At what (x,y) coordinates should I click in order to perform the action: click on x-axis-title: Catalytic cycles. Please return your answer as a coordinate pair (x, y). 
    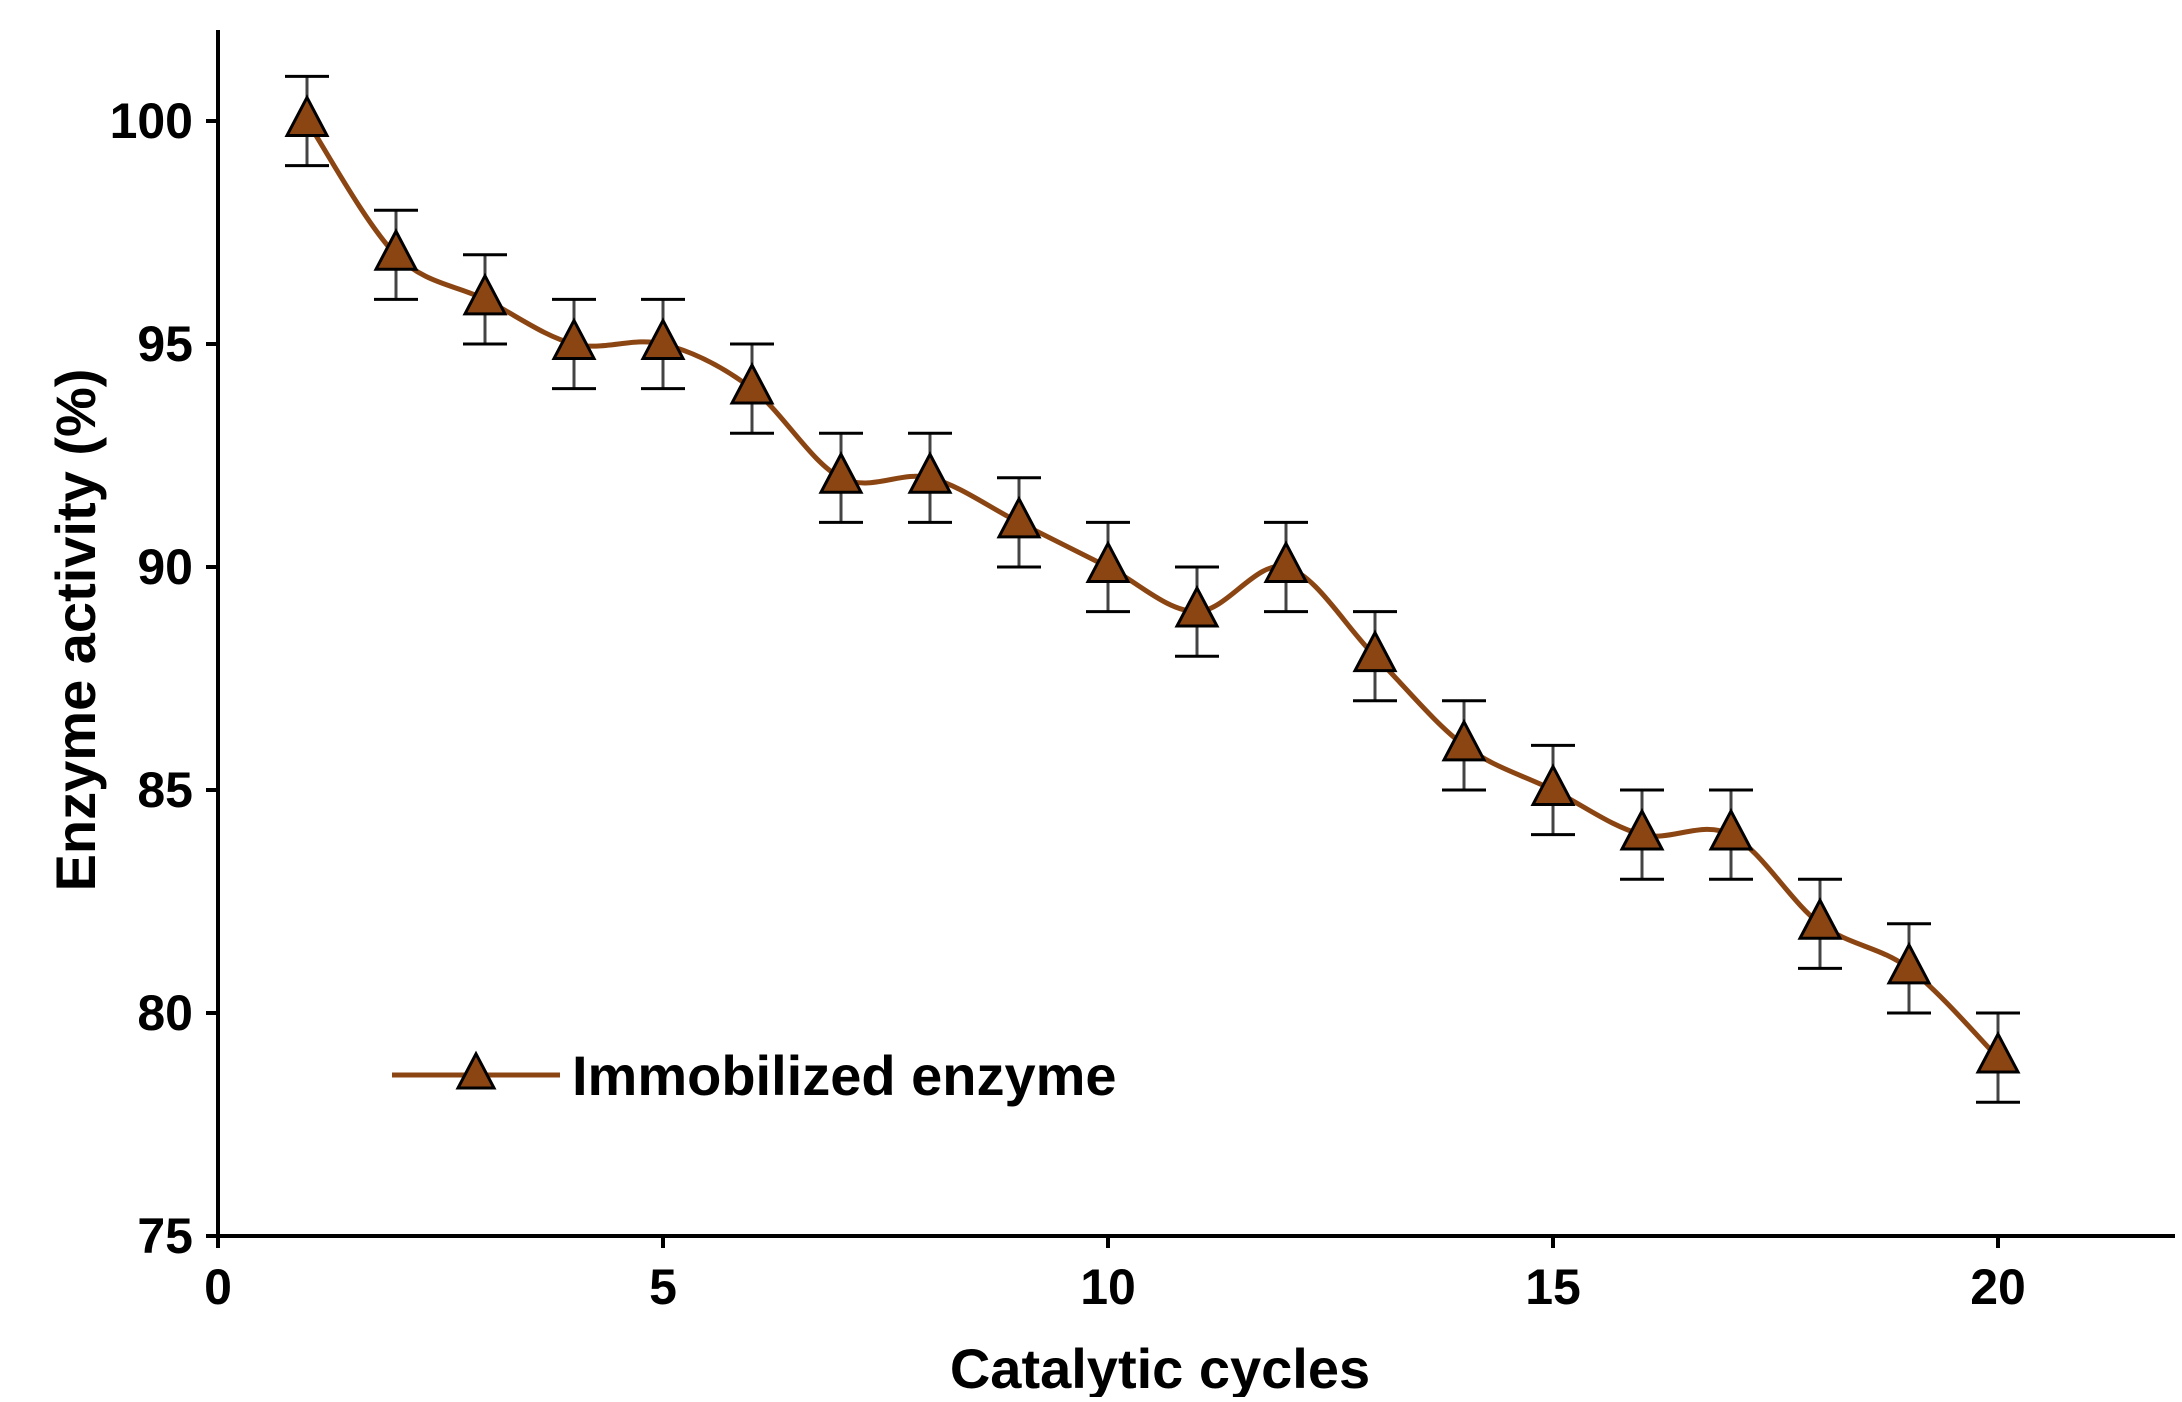
    Looking at the image, I should click on (1160, 1367).